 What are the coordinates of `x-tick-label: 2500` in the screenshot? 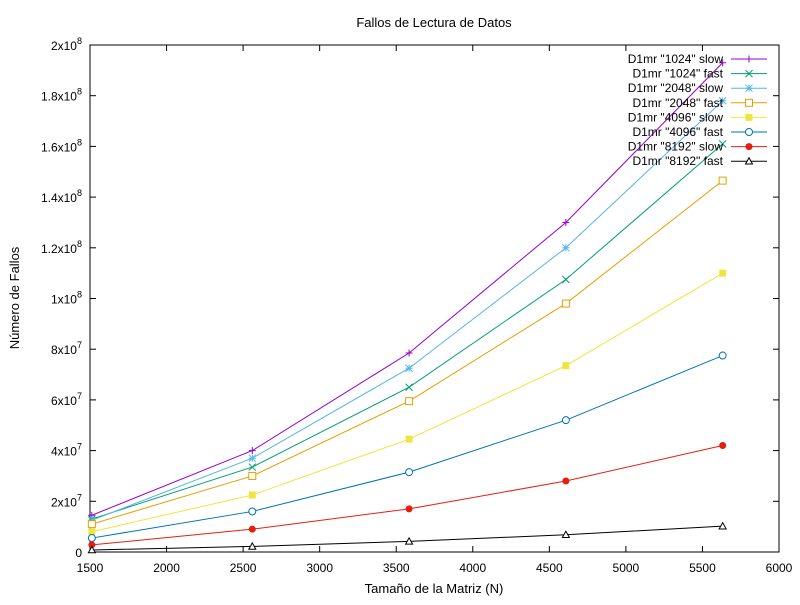 It's located at (243, 568).